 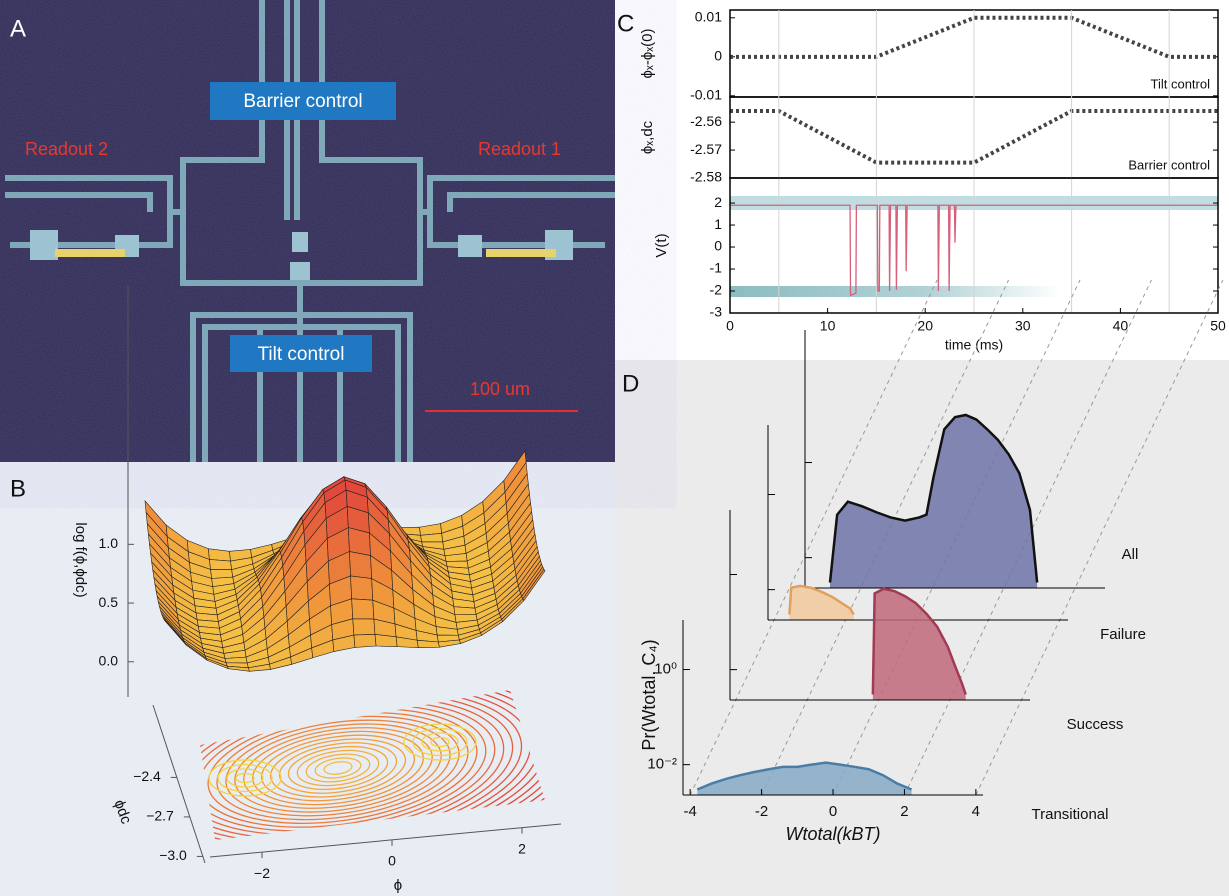 I want to click on x-axis-label: time (ms), so click(x=974, y=345).